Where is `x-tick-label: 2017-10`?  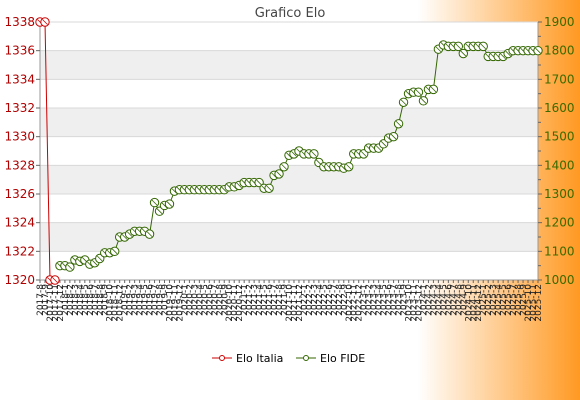
x-tick-label: 2017-10 is located at coordinates (51, 303).